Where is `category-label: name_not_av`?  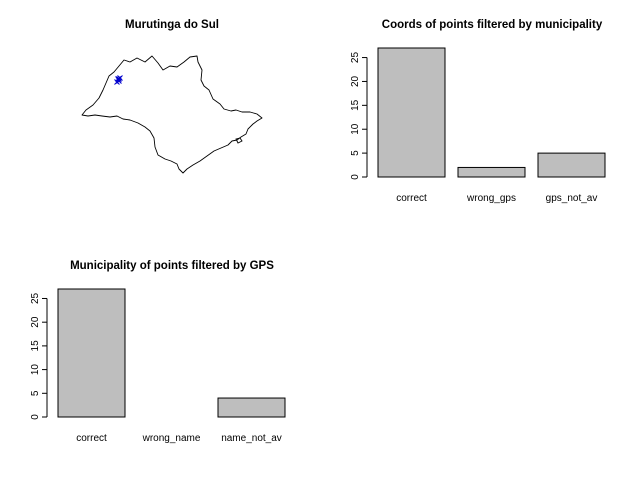
category-label: name_not_av is located at coordinates (251, 438).